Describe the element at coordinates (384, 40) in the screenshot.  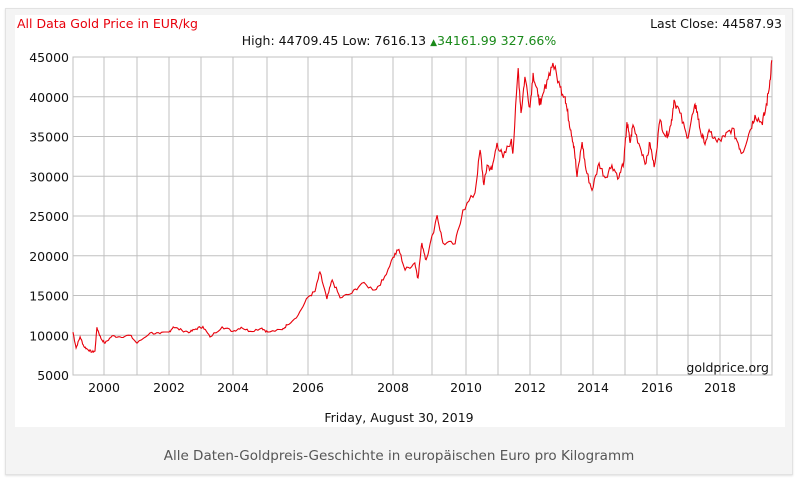
I see `low-value: Low: 7616.13` at that location.